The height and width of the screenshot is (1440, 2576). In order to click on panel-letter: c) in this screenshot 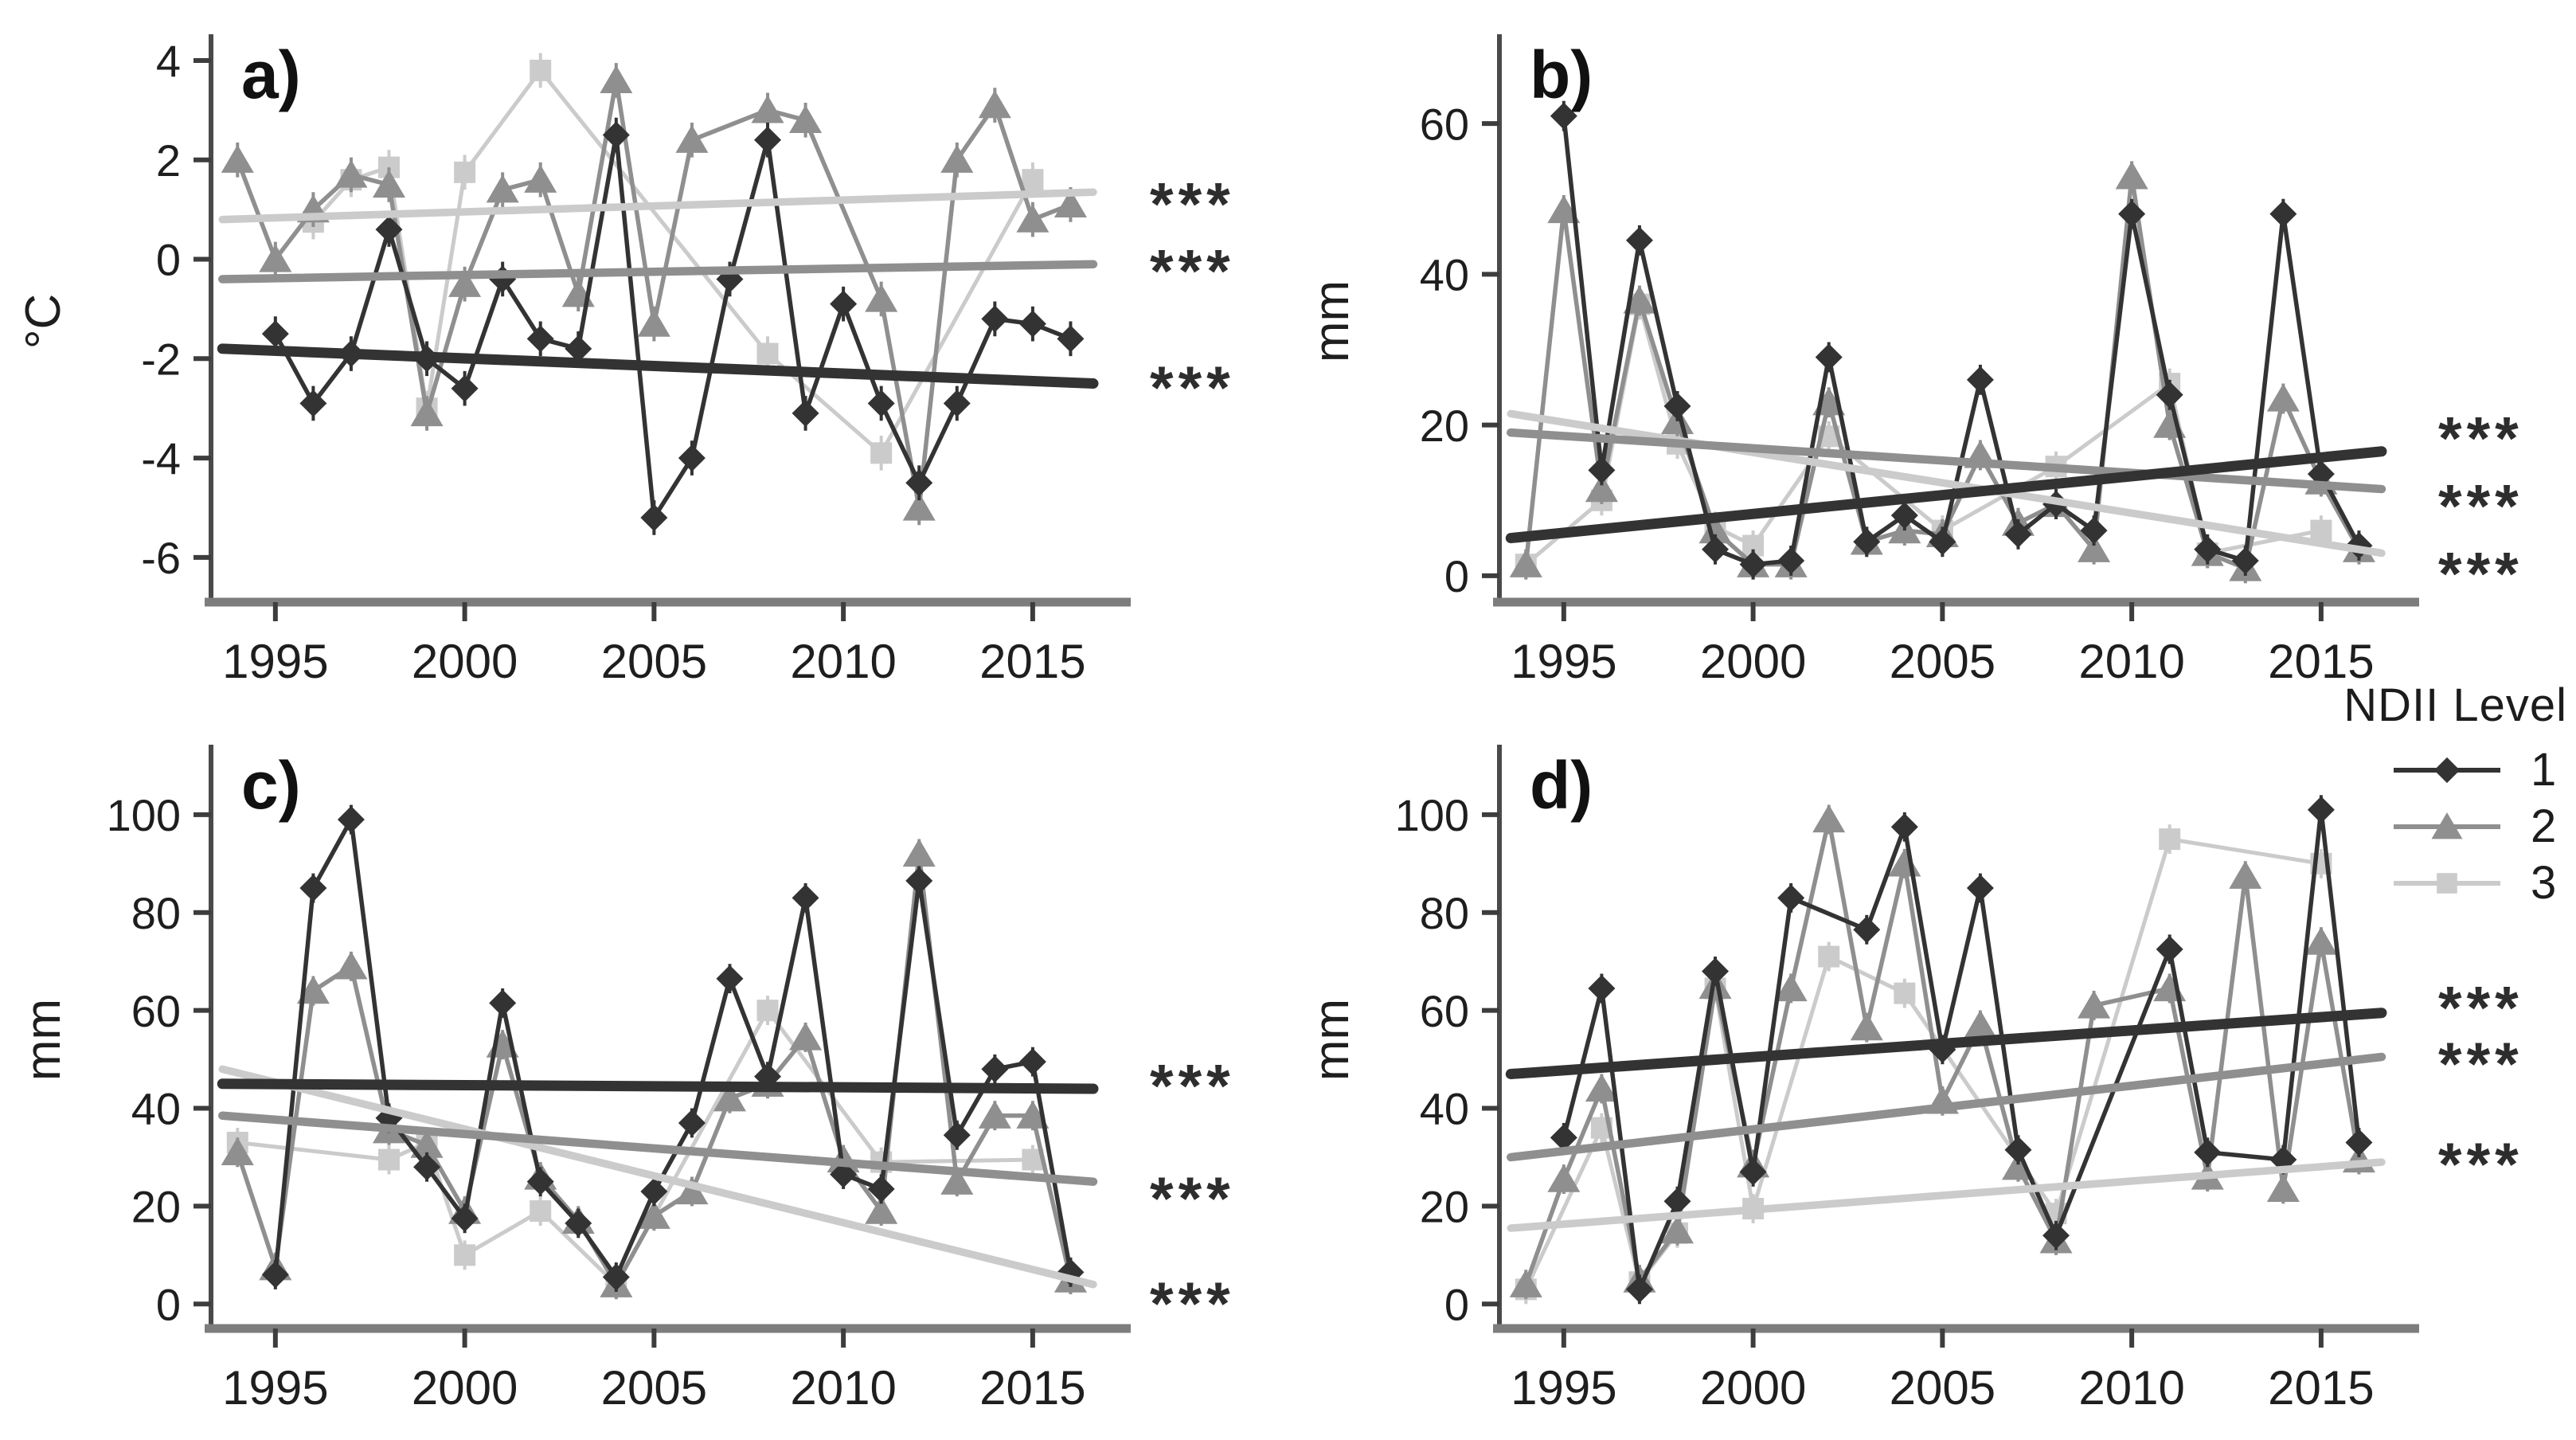, I will do `click(271, 785)`.